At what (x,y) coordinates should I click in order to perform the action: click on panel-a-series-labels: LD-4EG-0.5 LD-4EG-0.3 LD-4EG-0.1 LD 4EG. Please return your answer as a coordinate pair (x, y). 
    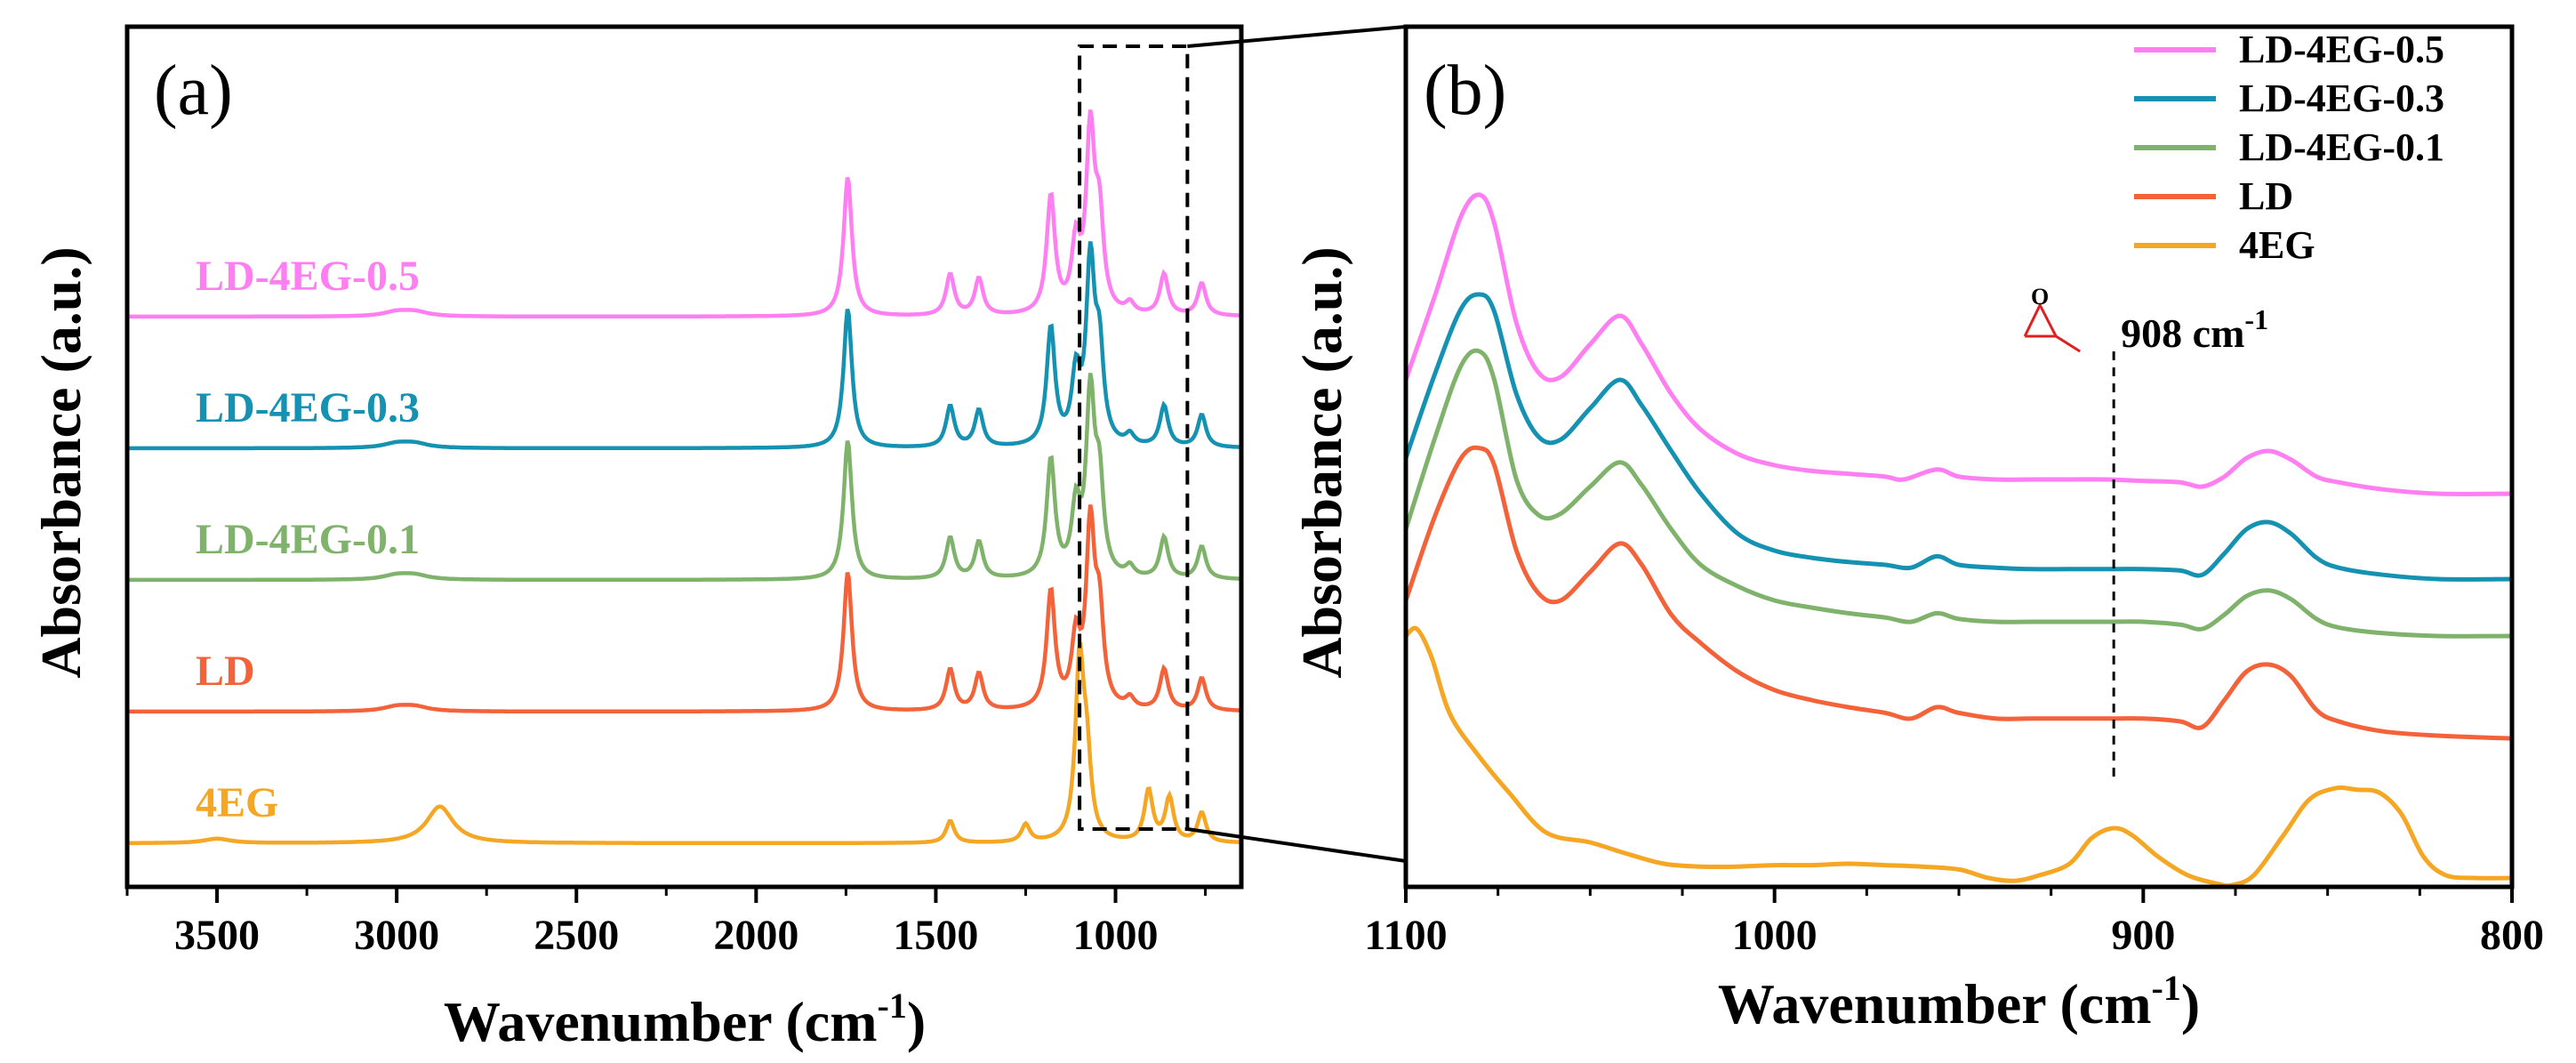
    Looking at the image, I should click on (308, 540).